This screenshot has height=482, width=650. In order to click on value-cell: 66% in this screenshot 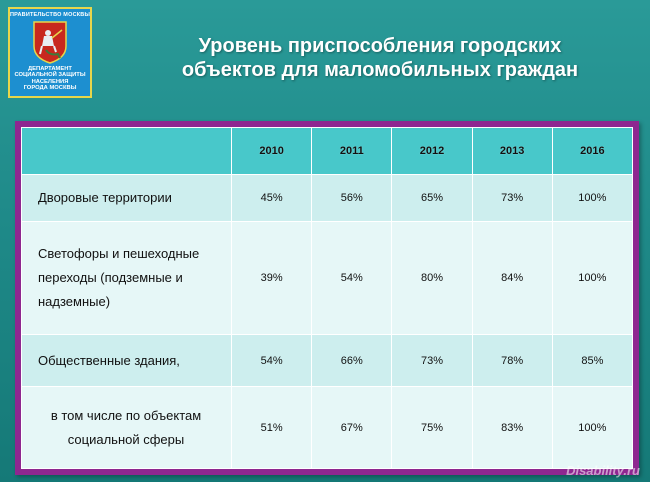, I will do `click(352, 360)`.